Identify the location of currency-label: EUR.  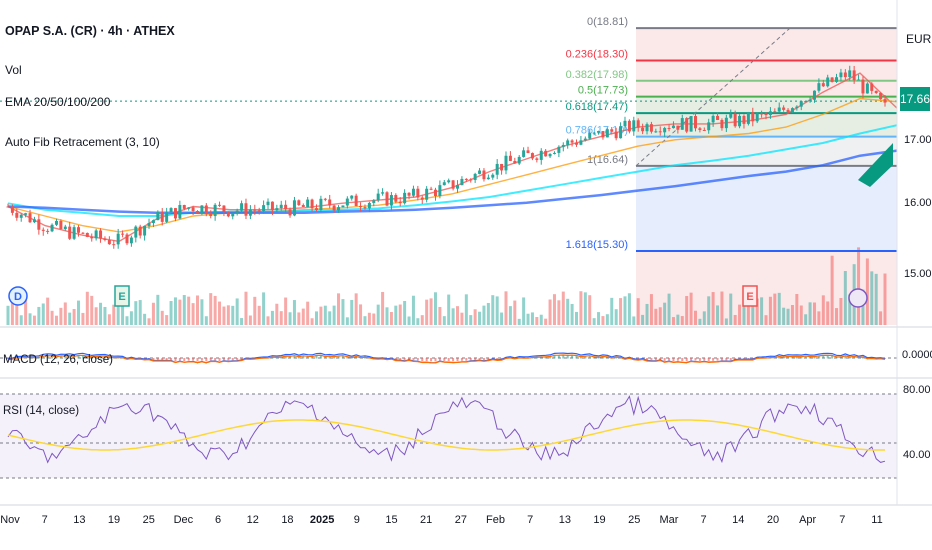
(919, 39).